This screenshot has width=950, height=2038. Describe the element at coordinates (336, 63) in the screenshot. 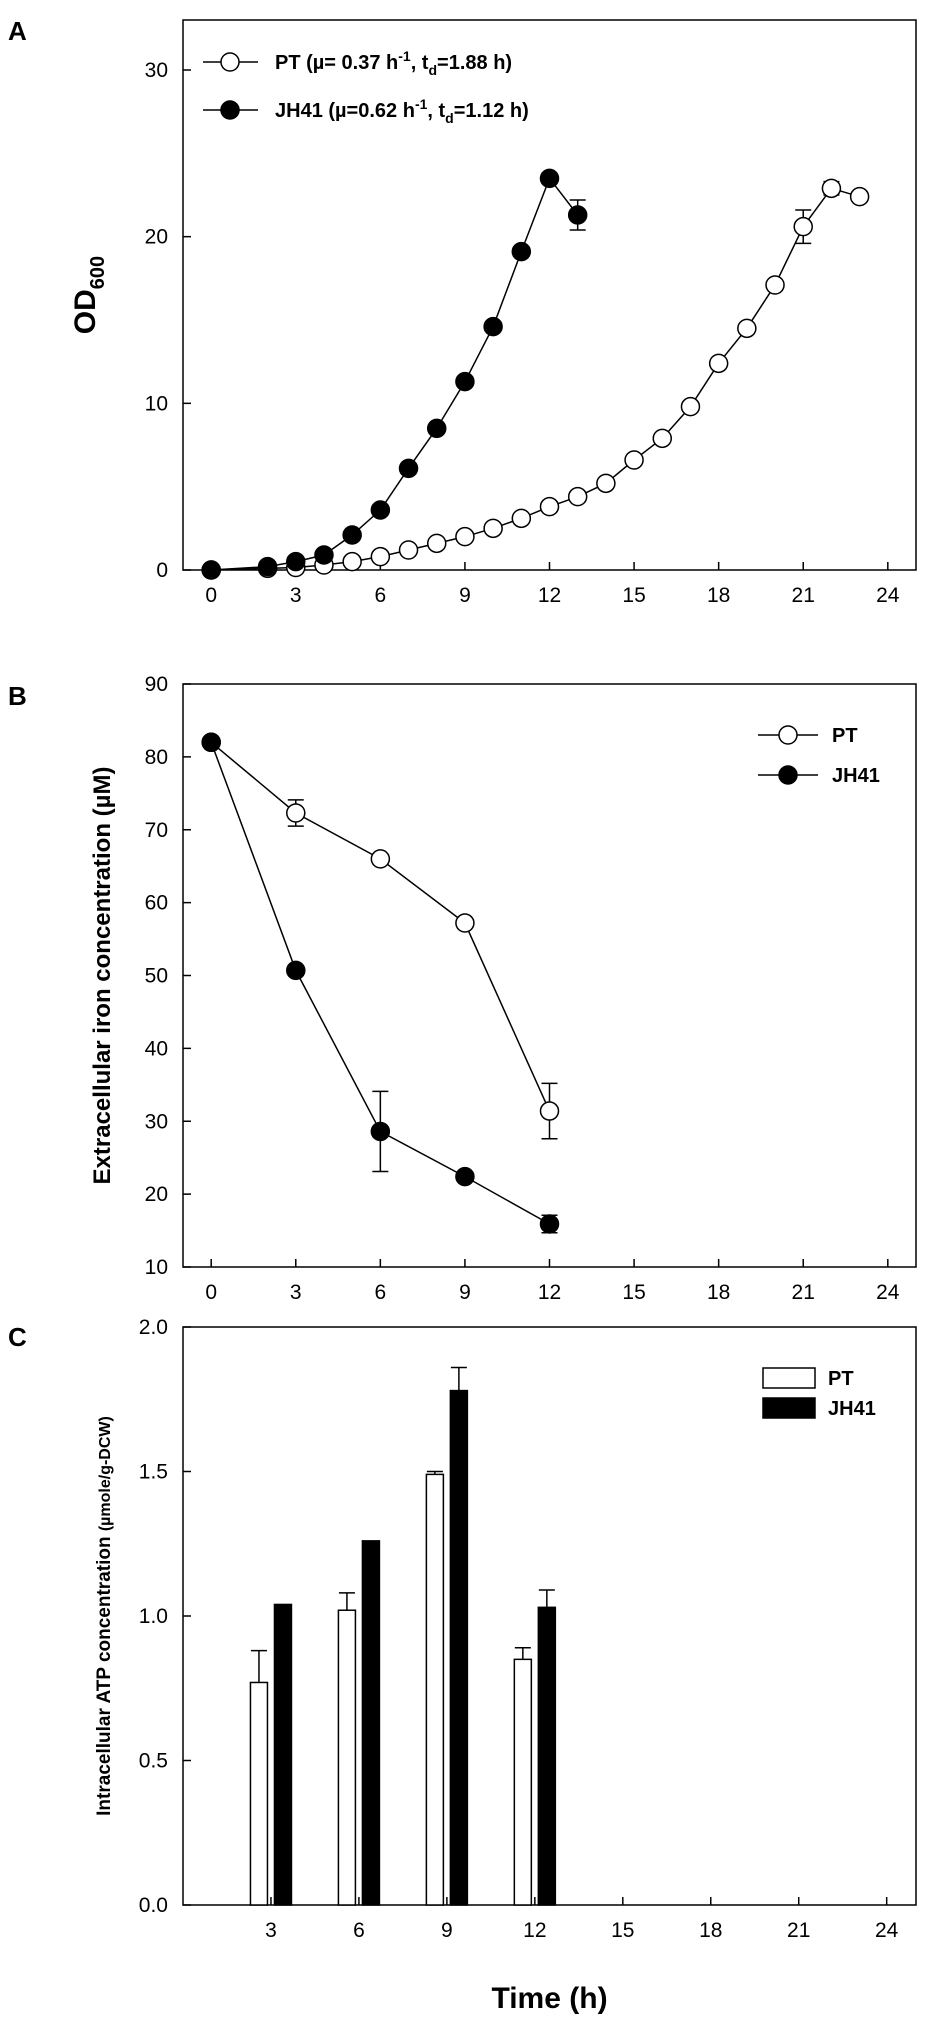

I see `legend-text: PT (µ= 0.37 h` at that location.